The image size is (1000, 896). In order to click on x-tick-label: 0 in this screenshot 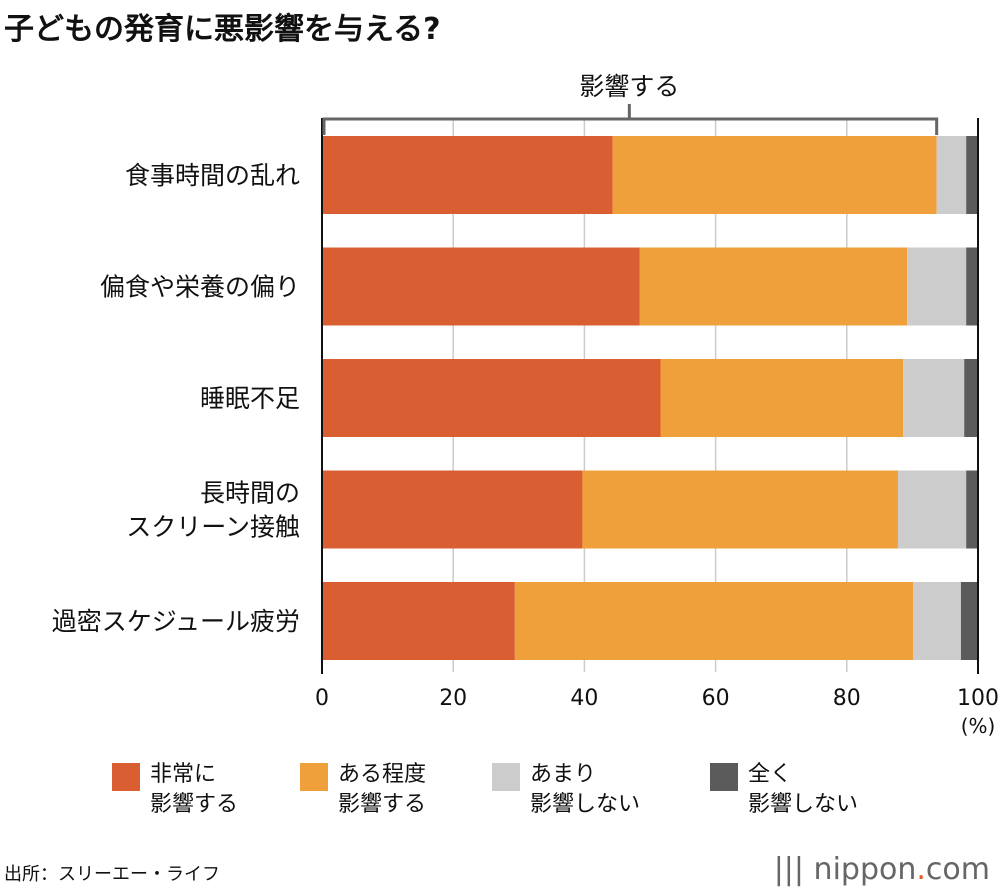, I will do `click(322, 698)`.